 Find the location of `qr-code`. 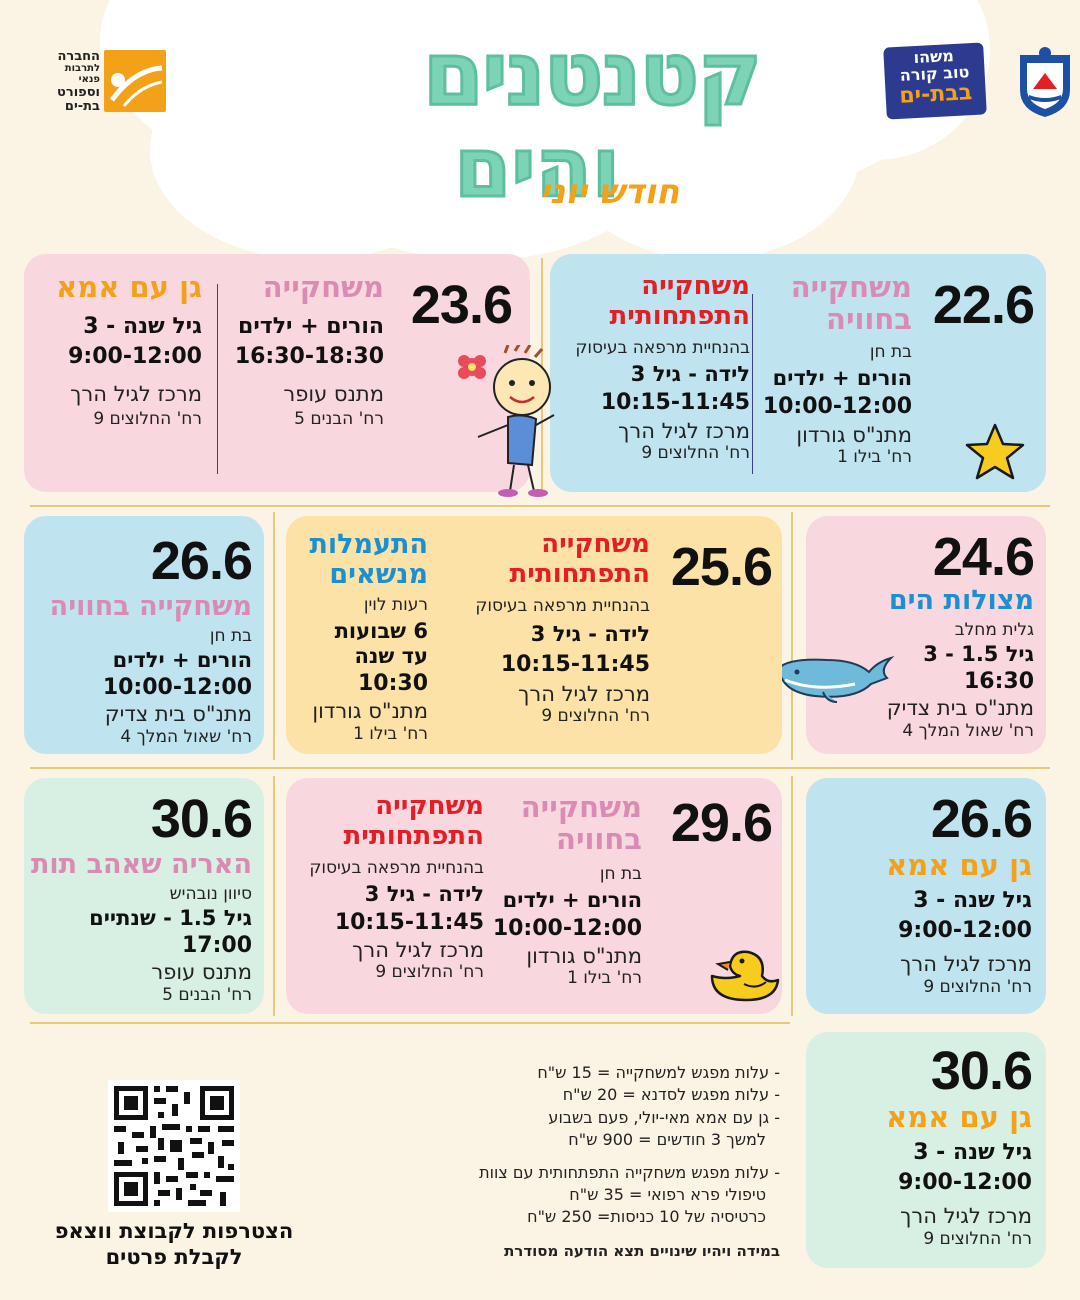

qr-code is located at coordinates (174, 1146).